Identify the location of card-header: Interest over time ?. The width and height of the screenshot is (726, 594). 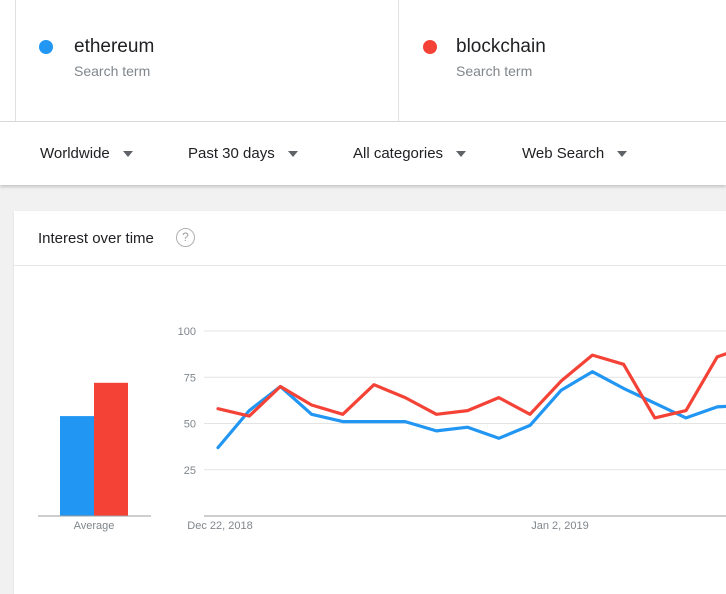
(370, 238).